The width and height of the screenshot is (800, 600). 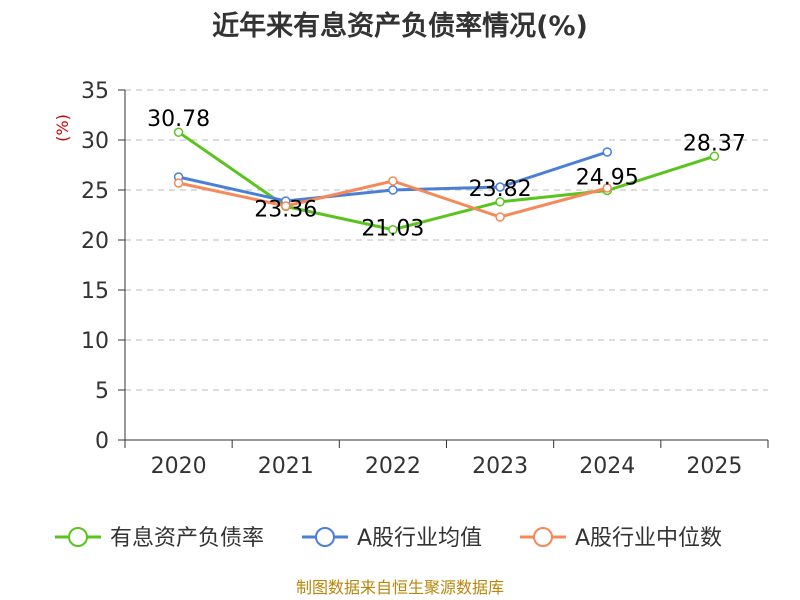 What do you see at coordinates (179, 466) in the screenshot?
I see `x-tick-label: 2020` at bounding box center [179, 466].